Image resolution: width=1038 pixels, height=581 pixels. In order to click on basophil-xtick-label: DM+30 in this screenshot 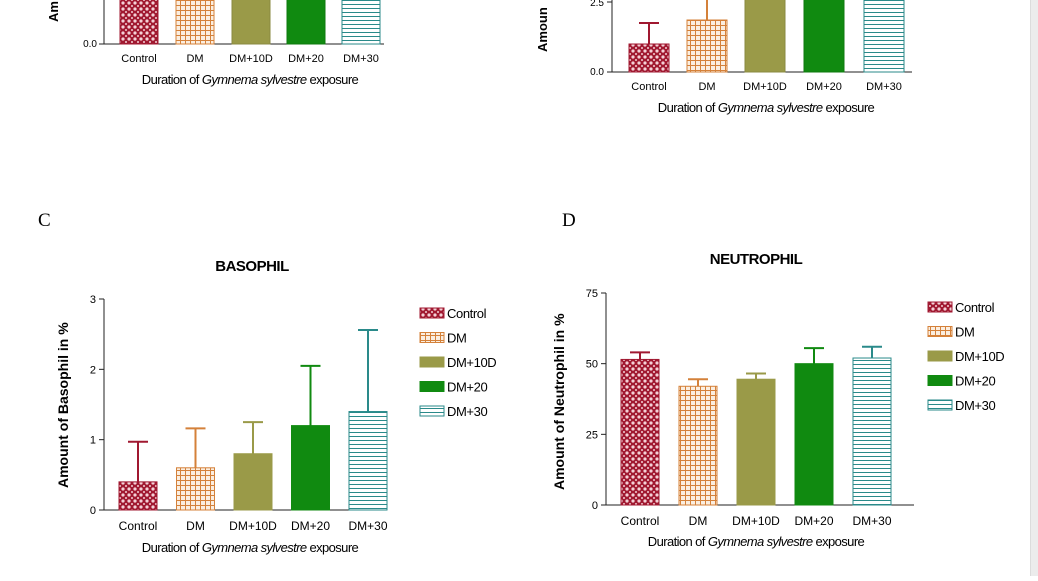, I will do `click(367, 526)`.